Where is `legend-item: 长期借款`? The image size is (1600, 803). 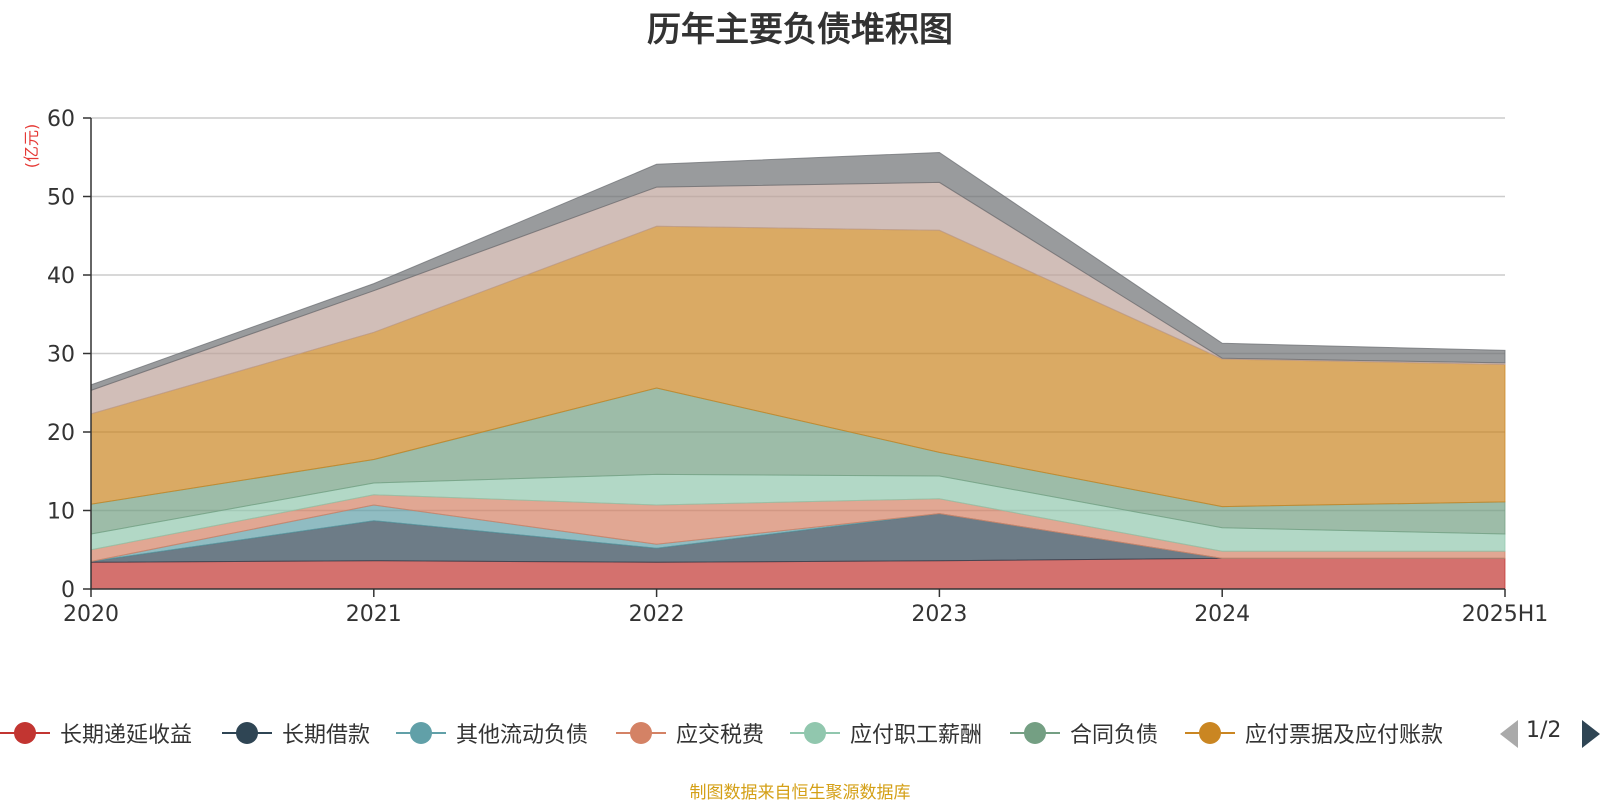 legend-item: 长期借款 is located at coordinates (296, 733).